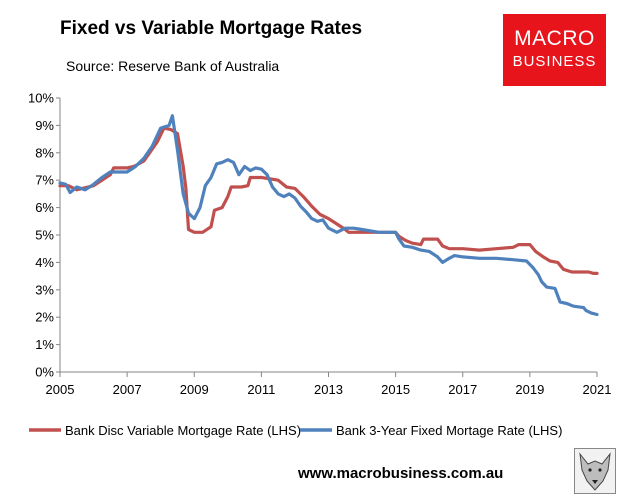 The image size is (629, 503). Describe the element at coordinates (261, 389) in the screenshot. I see `x-tick-label: 2011` at that location.